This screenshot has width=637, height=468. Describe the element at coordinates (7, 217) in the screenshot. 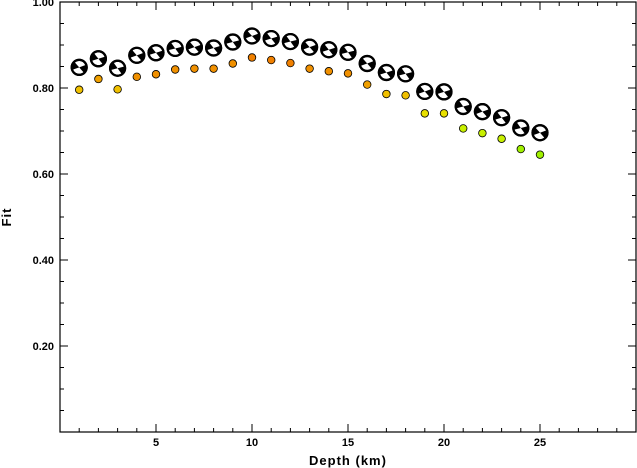

I see `y-axis-label: Fit` at that location.